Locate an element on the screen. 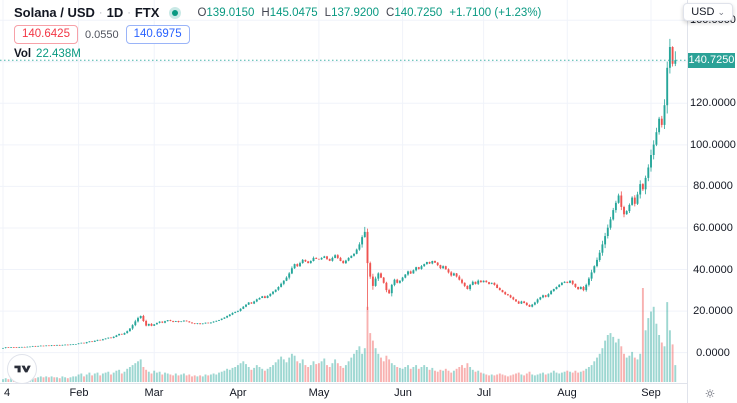 The width and height of the screenshot is (737, 403). current-price-label: 140.7250 is located at coordinates (711, 60).